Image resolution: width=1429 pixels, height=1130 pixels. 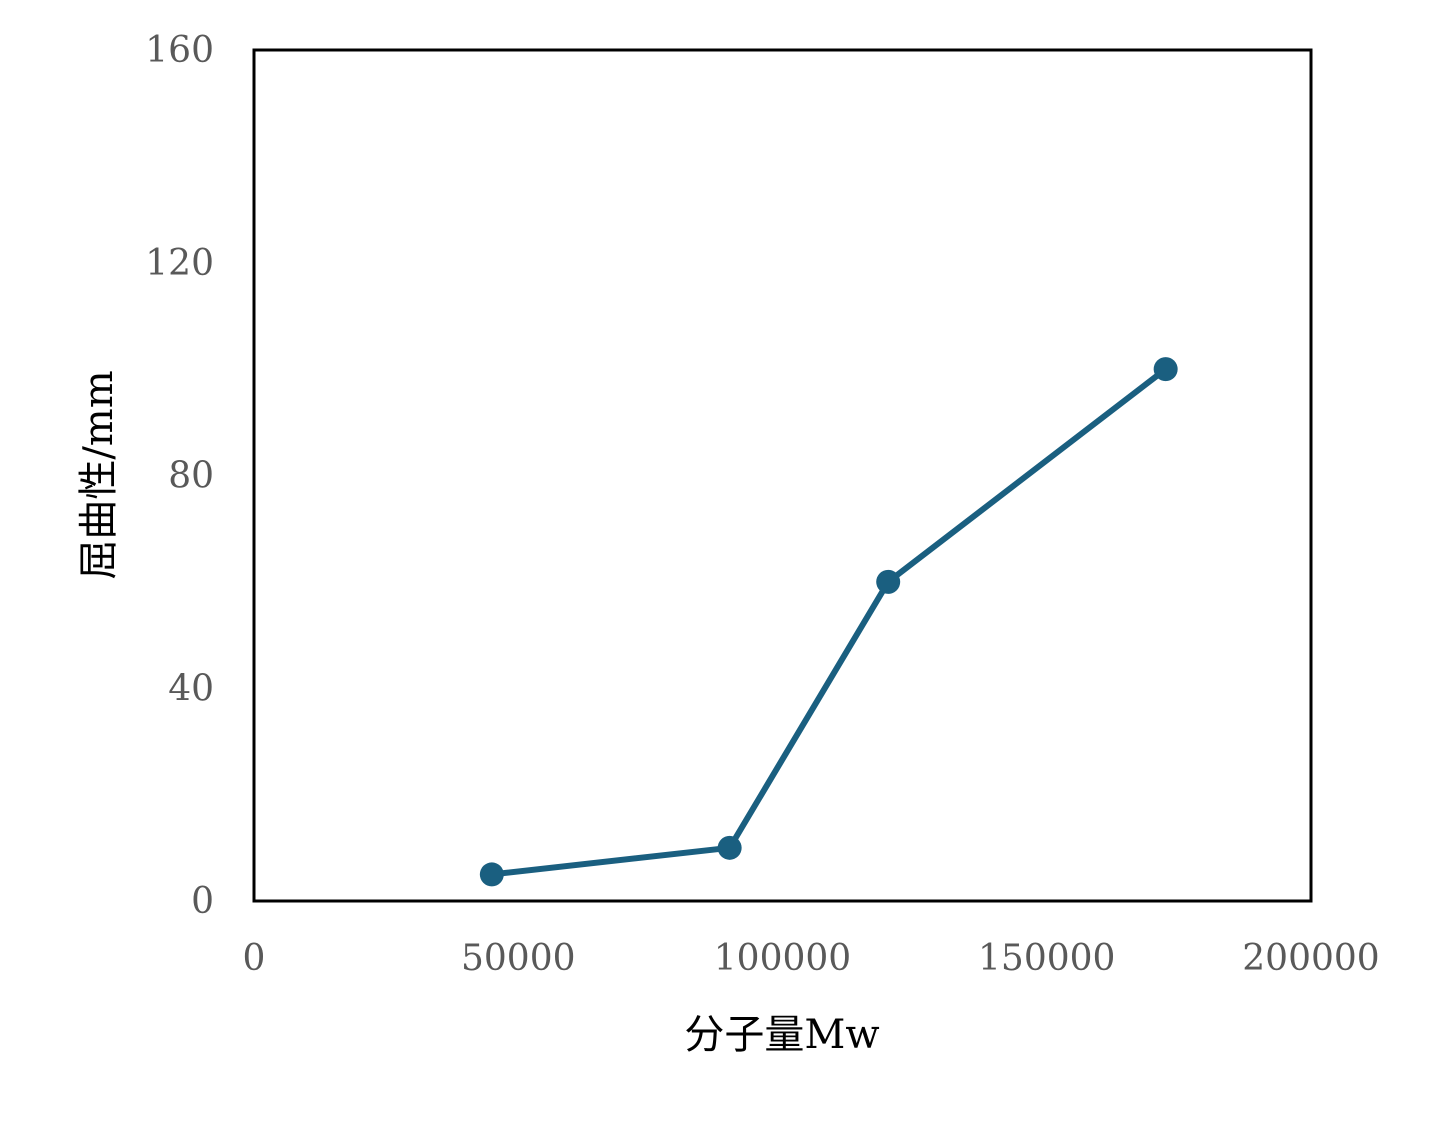 What do you see at coordinates (782, 958) in the screenshot?
I see `x-tick-label: 100000` at bounding box center [782, 958].